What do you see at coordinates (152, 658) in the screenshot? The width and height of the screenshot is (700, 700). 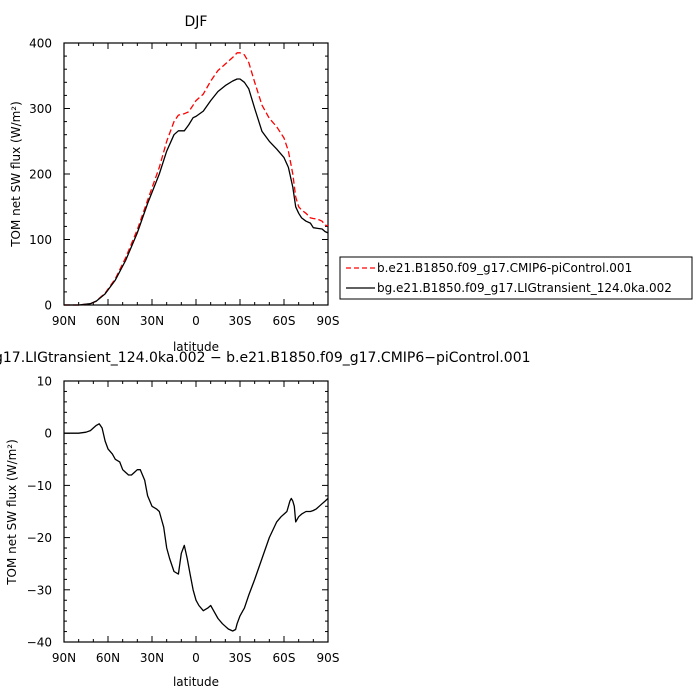 I see `bottom-x-tick-label: 30N` at bounding box center [152, 658].